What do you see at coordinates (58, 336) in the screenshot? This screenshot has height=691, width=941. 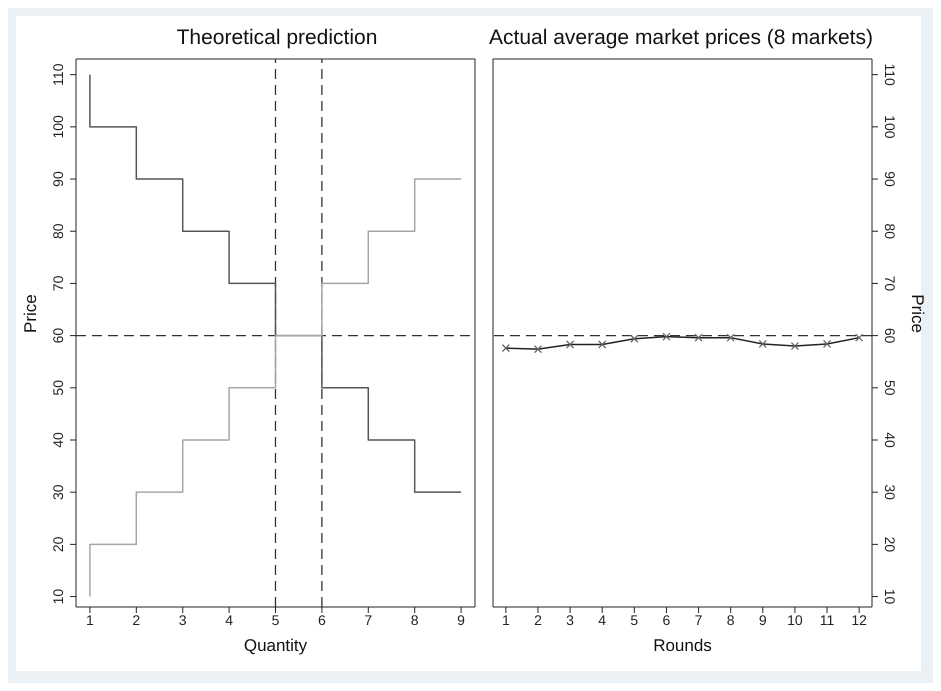 I see `y-tick-label: 60` at bounding box center [58, 336].